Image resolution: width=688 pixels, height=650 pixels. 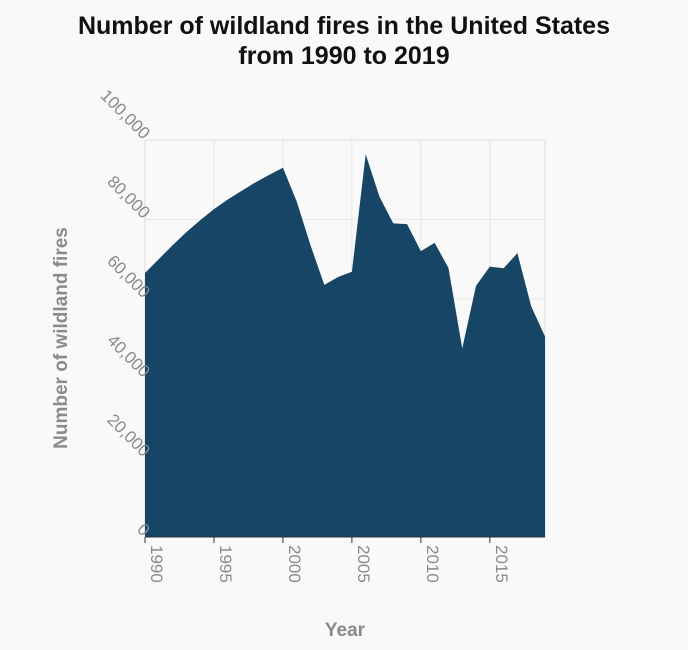 What do you see at coordinates (343, 56) in the screenshot?
I see `chart-title-line-2: from 1990 to 2019` at bounding box center [343, 56].